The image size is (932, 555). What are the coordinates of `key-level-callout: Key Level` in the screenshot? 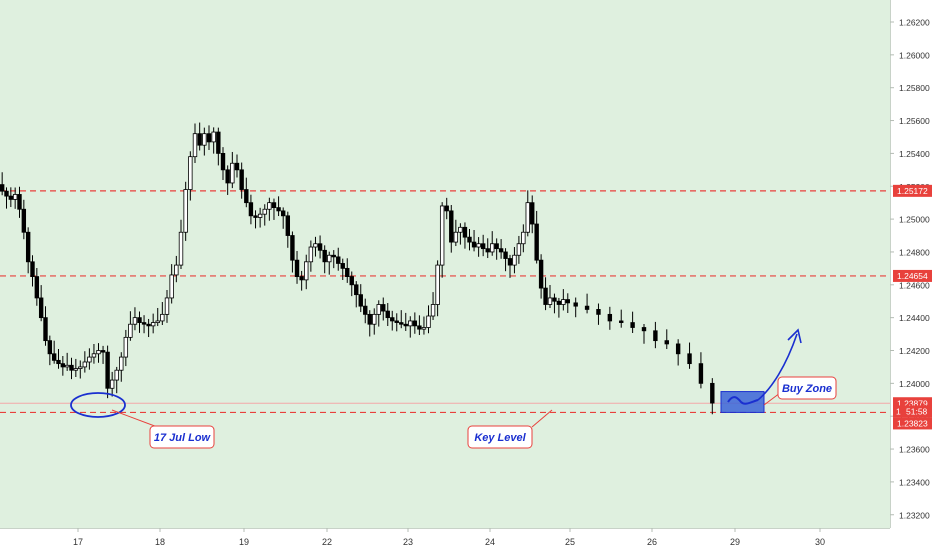 It's located at (510, 429).